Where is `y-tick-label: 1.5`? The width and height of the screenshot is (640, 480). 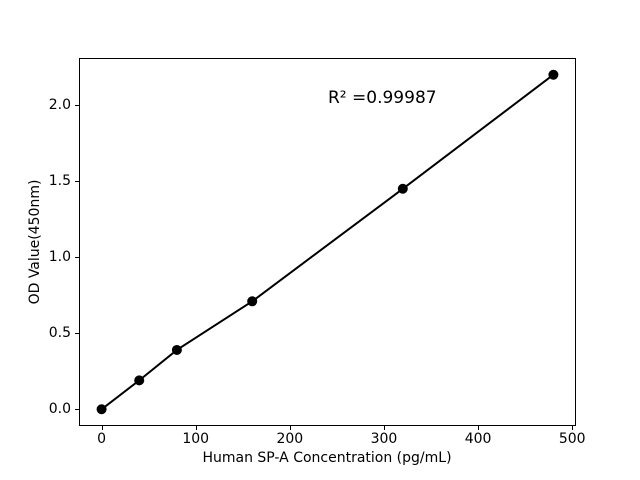
y-tick-label: 1.5 is located at coordinates (59, 181).